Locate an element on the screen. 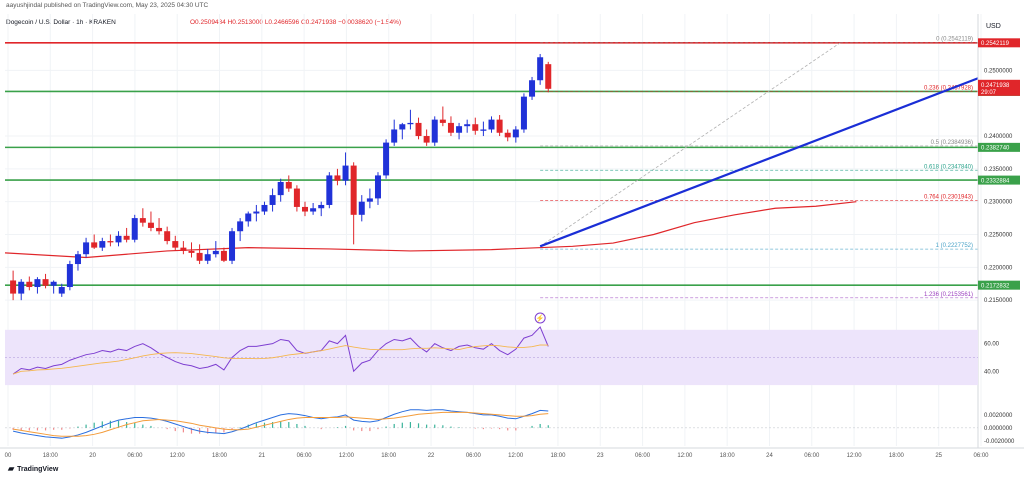 The height and width of the screenshot is (479, 1024). x-tick-label: 00 is located at coordinates (8, 456).